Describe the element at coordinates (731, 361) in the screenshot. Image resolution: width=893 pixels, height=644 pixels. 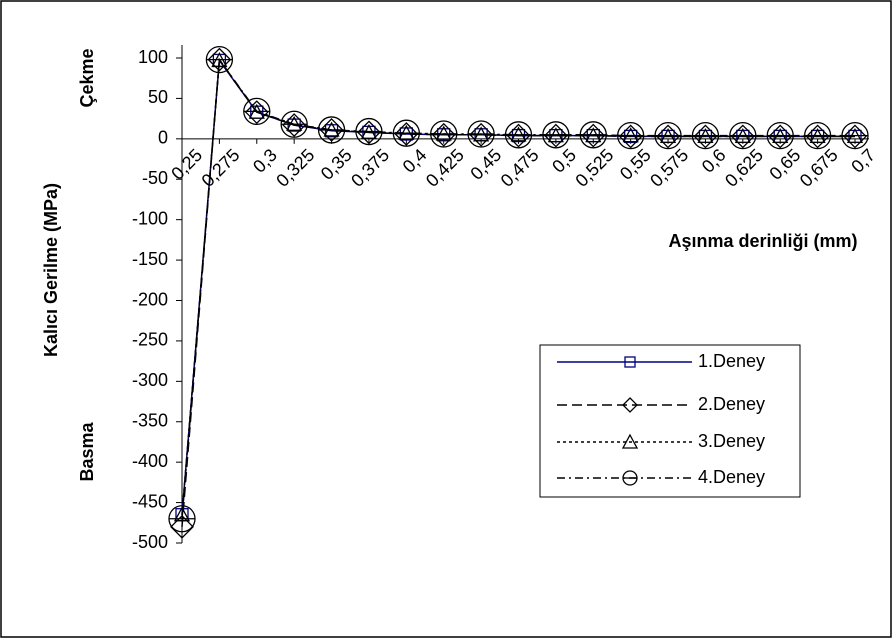
I see `legend-label: 1.Deney` at that location.